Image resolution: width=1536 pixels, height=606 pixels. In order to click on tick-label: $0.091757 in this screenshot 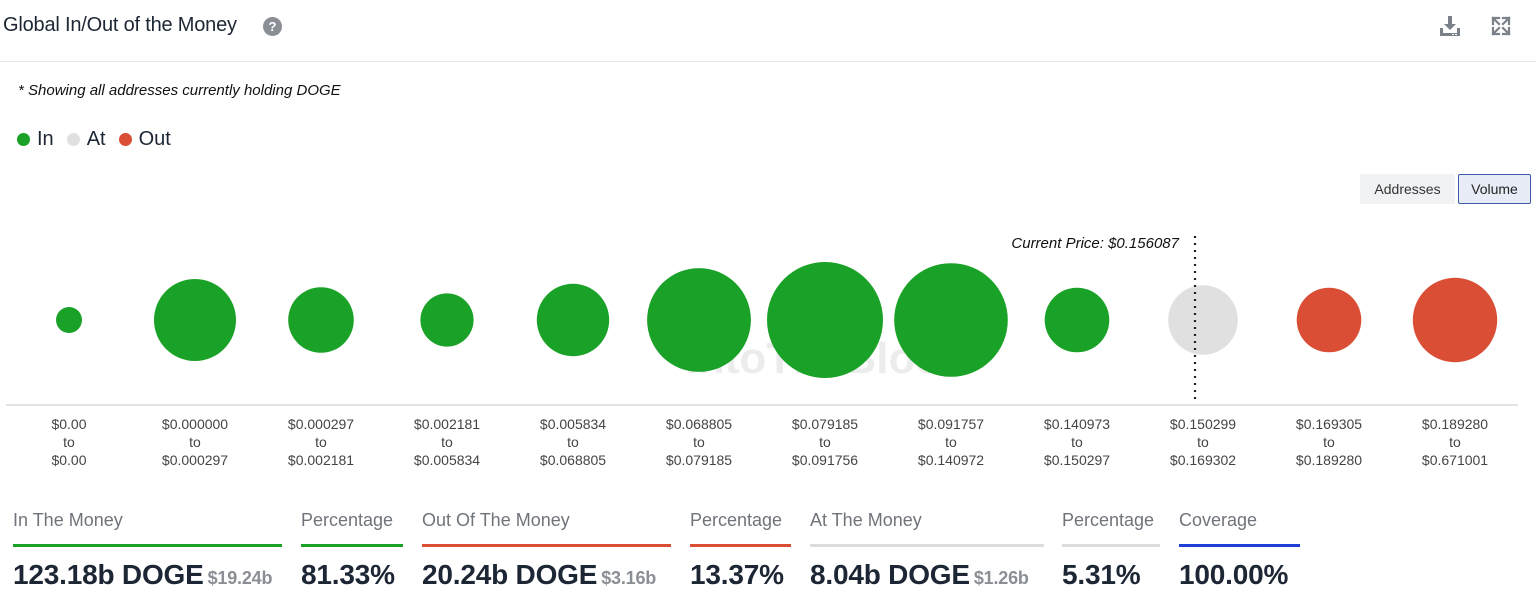, I will do `click(951, 424)`.